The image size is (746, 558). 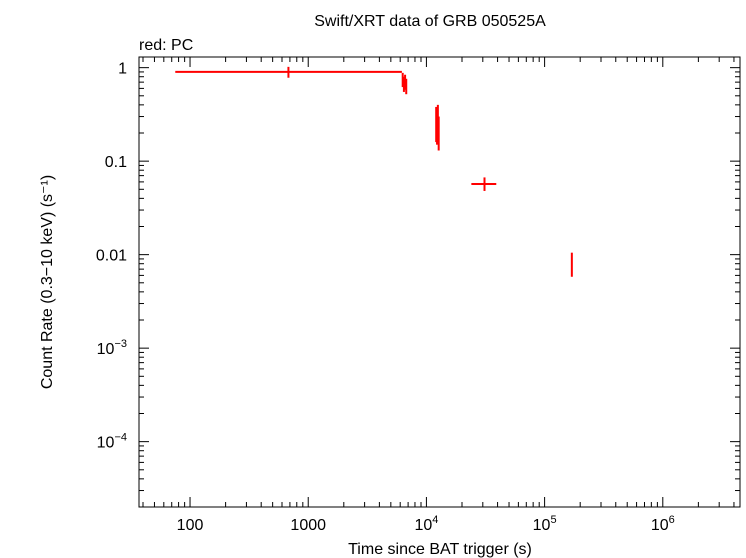 I want to click on x-tick-label-exponent: 5, so click(x=553, y=520).